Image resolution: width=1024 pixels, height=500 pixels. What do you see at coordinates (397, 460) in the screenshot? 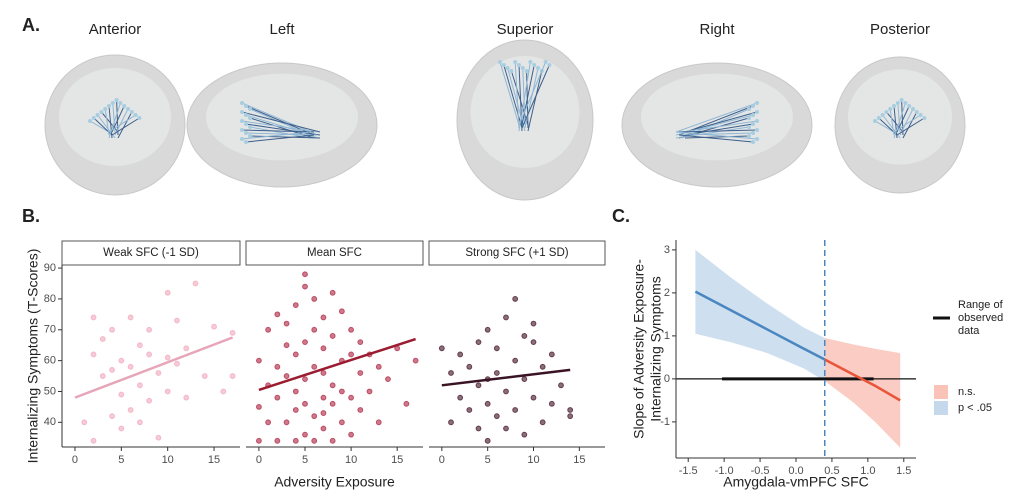
I see `x-tick-label: 15` at bounding box center [397, 460].